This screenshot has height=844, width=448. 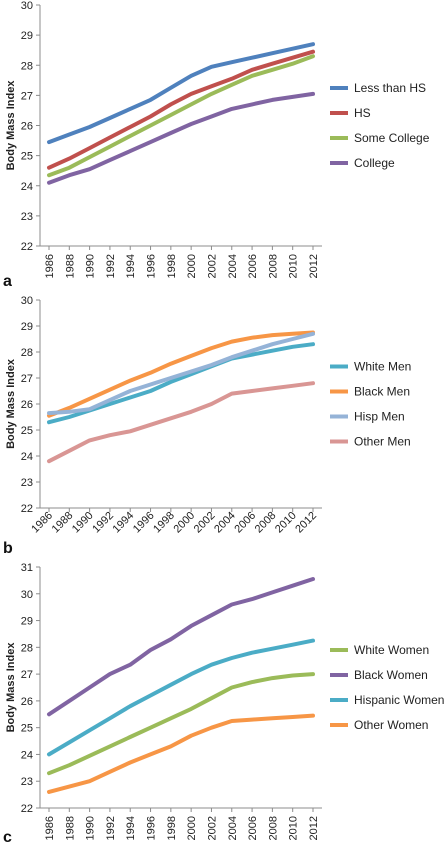 I want to click on legend-label: Less than HS, so click(x=390, y=88).